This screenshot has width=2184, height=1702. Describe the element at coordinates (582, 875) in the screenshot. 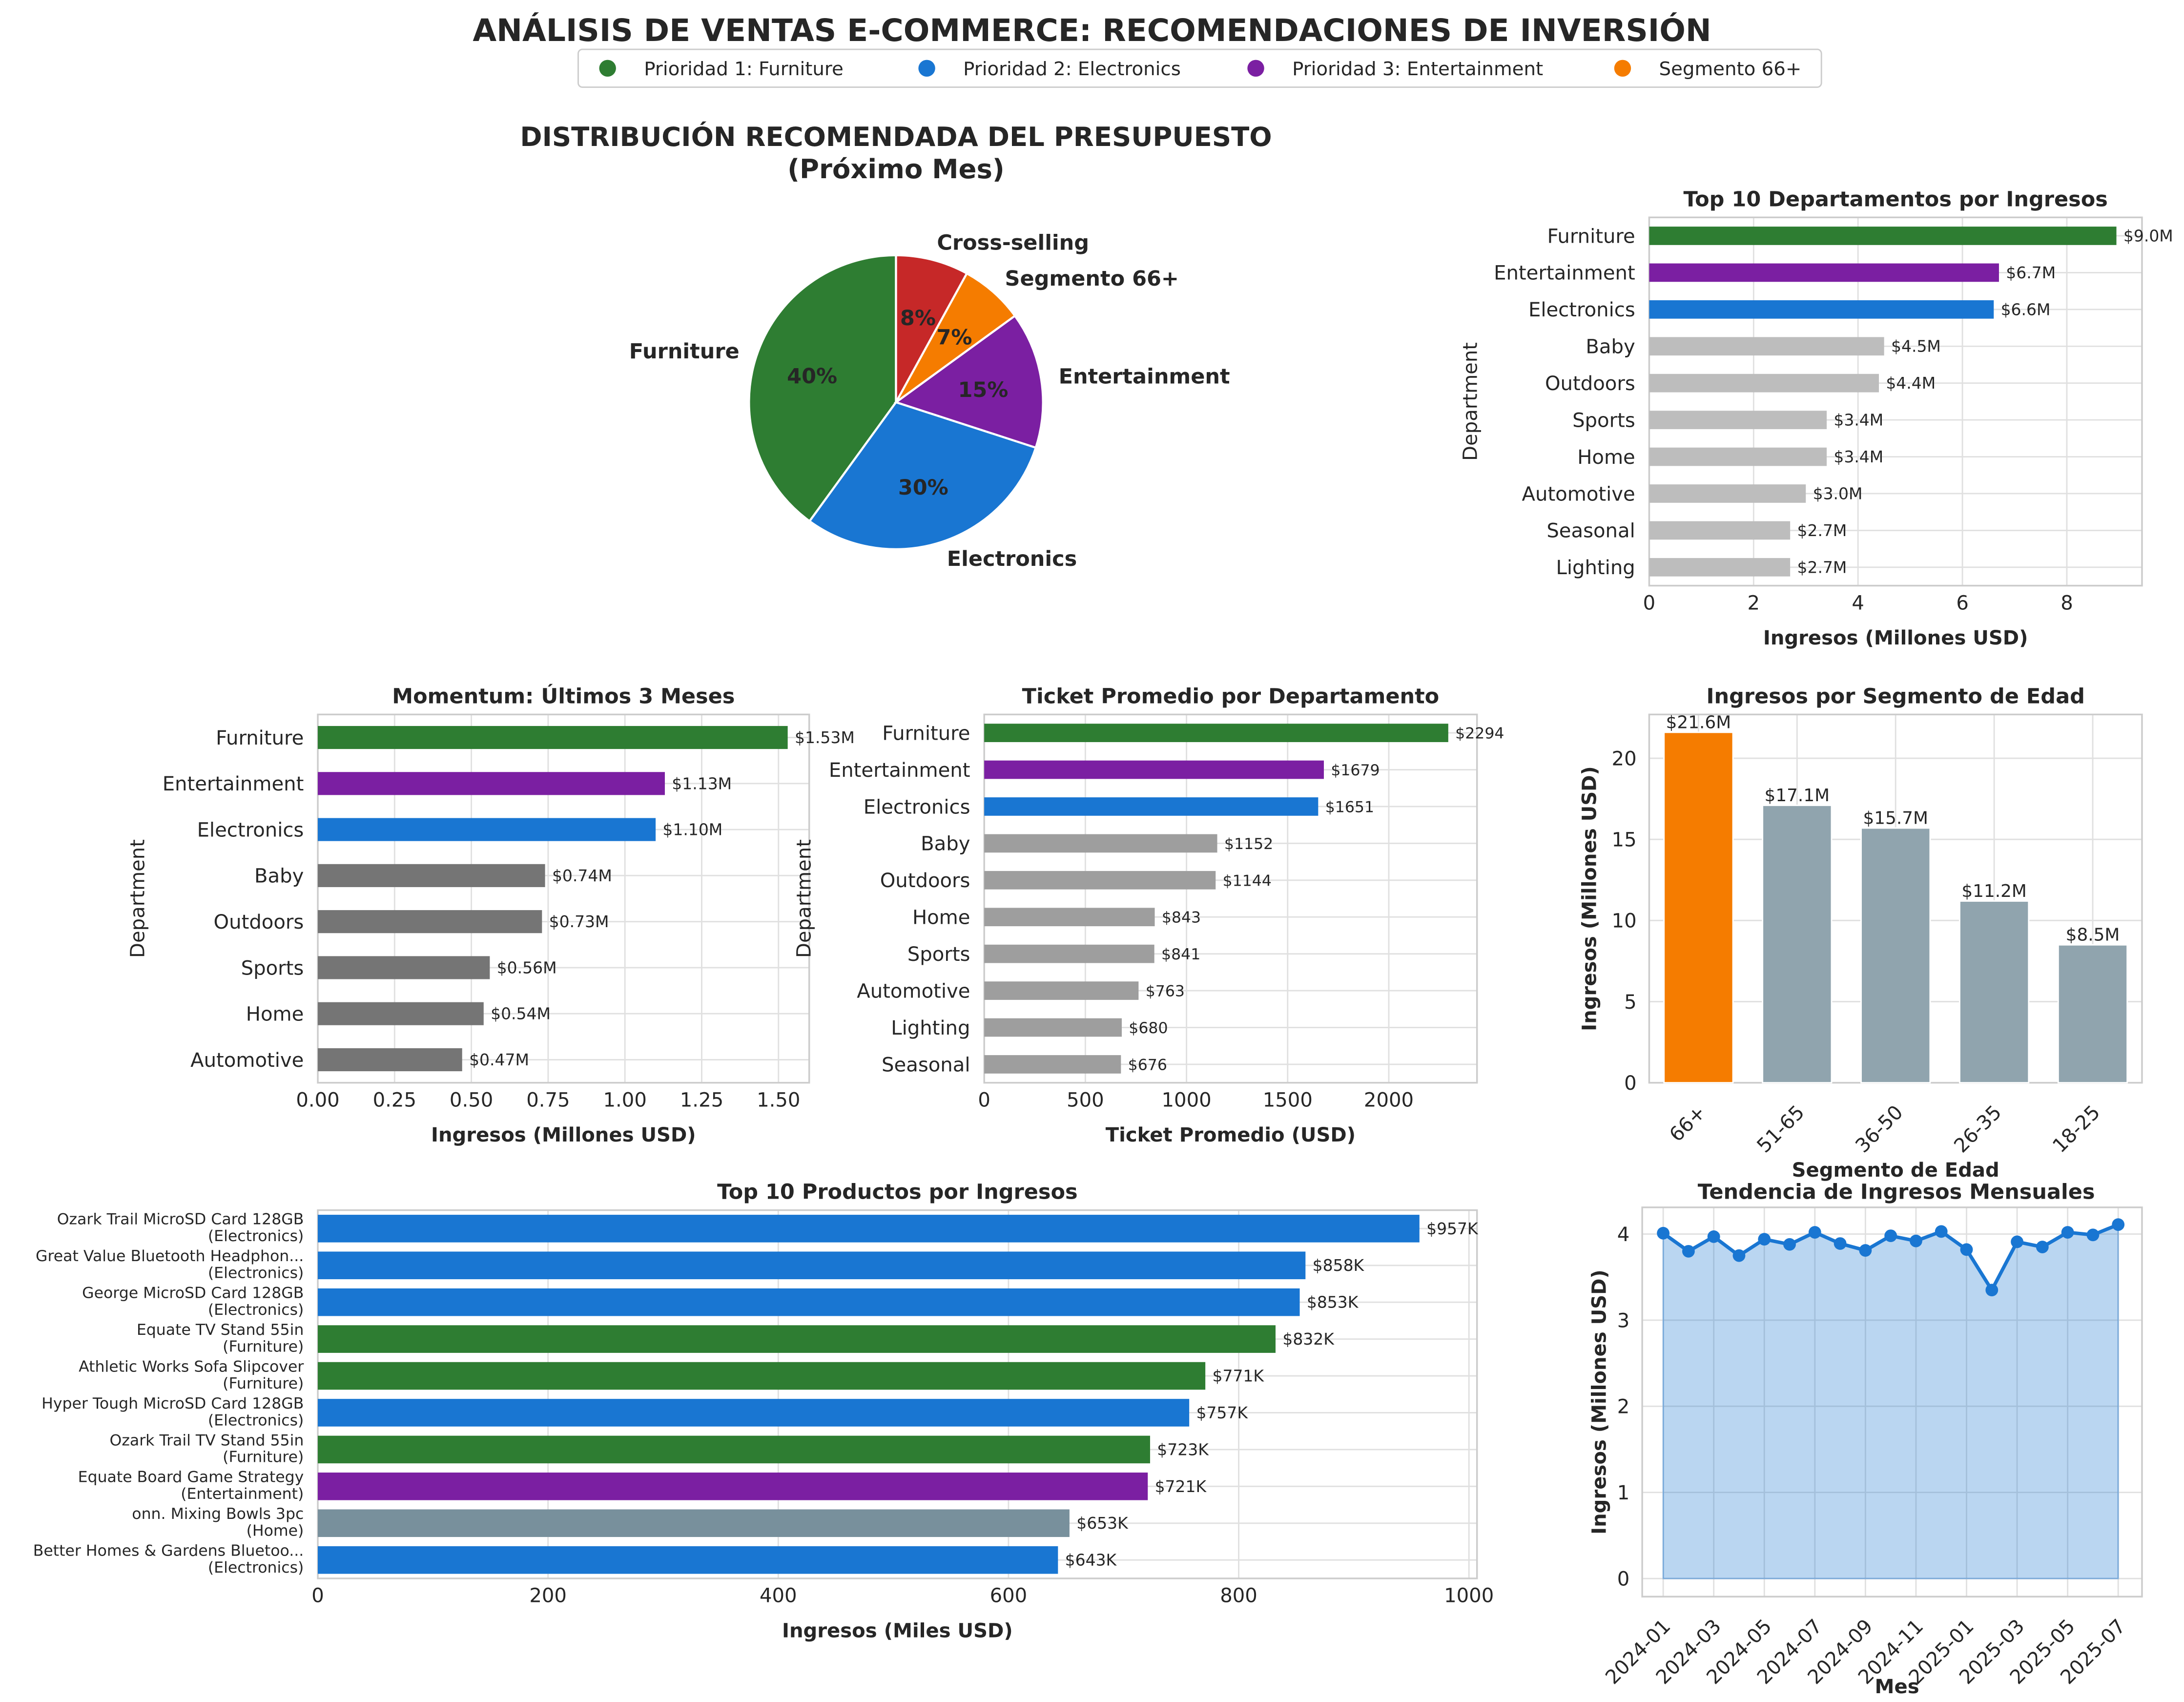

I see `bar-value-label: $0.74M` at that location.